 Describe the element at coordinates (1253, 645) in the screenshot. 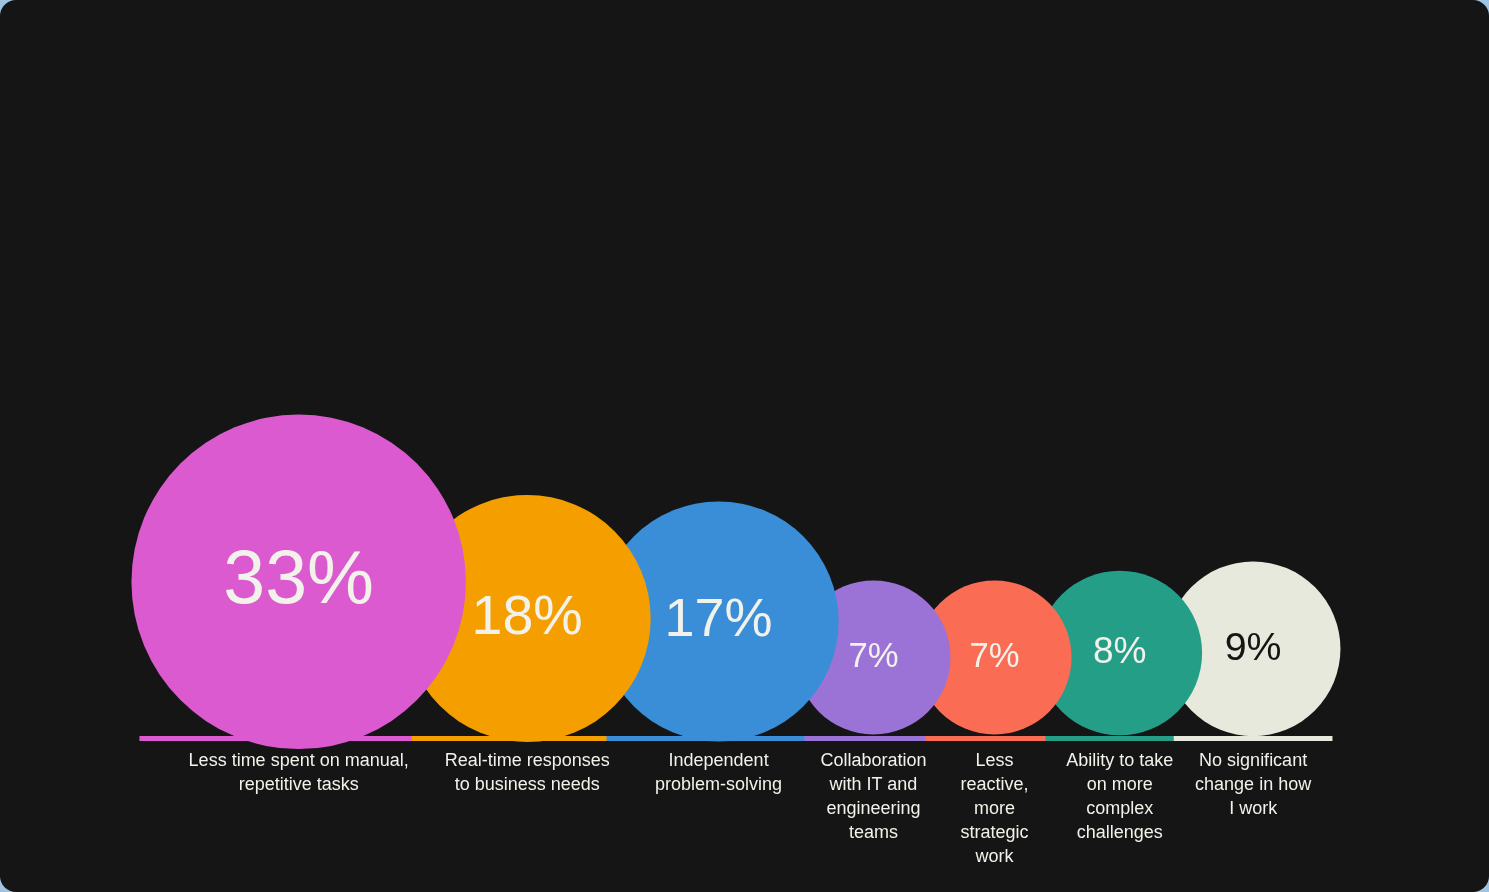

I see `data-label: 9%` at that location.